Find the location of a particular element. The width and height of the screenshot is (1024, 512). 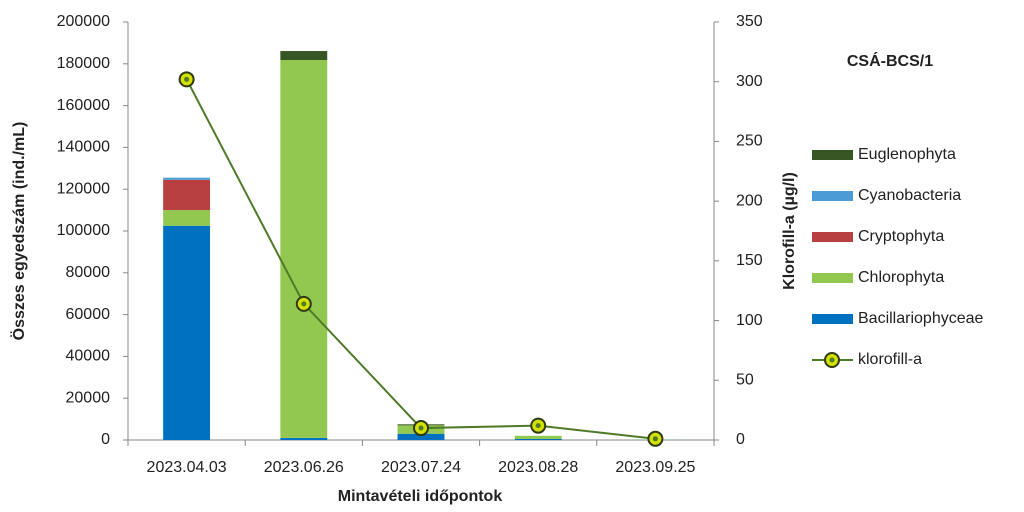

y2-tick-label: 350 is located at coordinates (749, 21).